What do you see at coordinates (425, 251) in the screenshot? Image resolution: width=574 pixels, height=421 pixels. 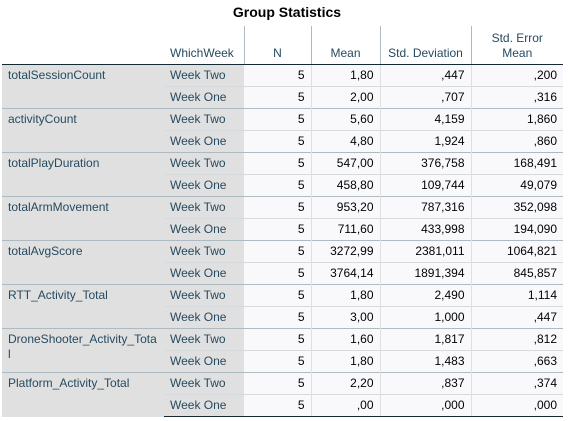 I see `std-deviation-cell: 2381,011` at bounding box center [425, 251].